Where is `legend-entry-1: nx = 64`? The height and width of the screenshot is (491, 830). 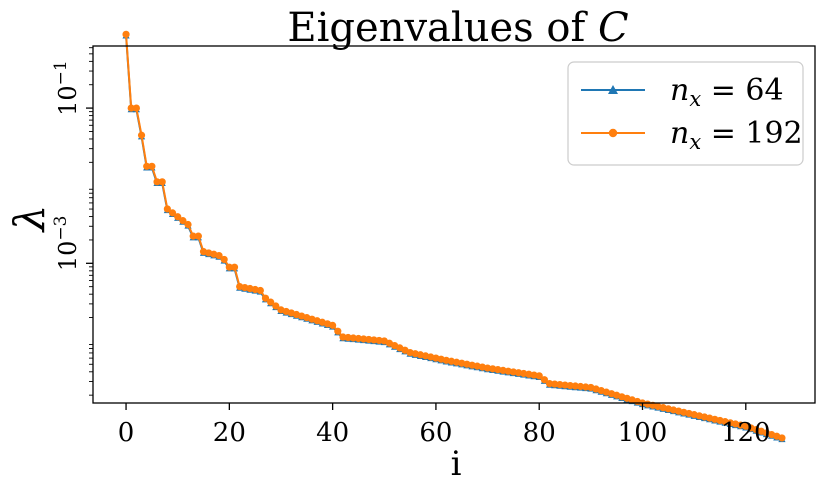
legend-entry-1: nx = 64 is located at coordinates (682, 92).